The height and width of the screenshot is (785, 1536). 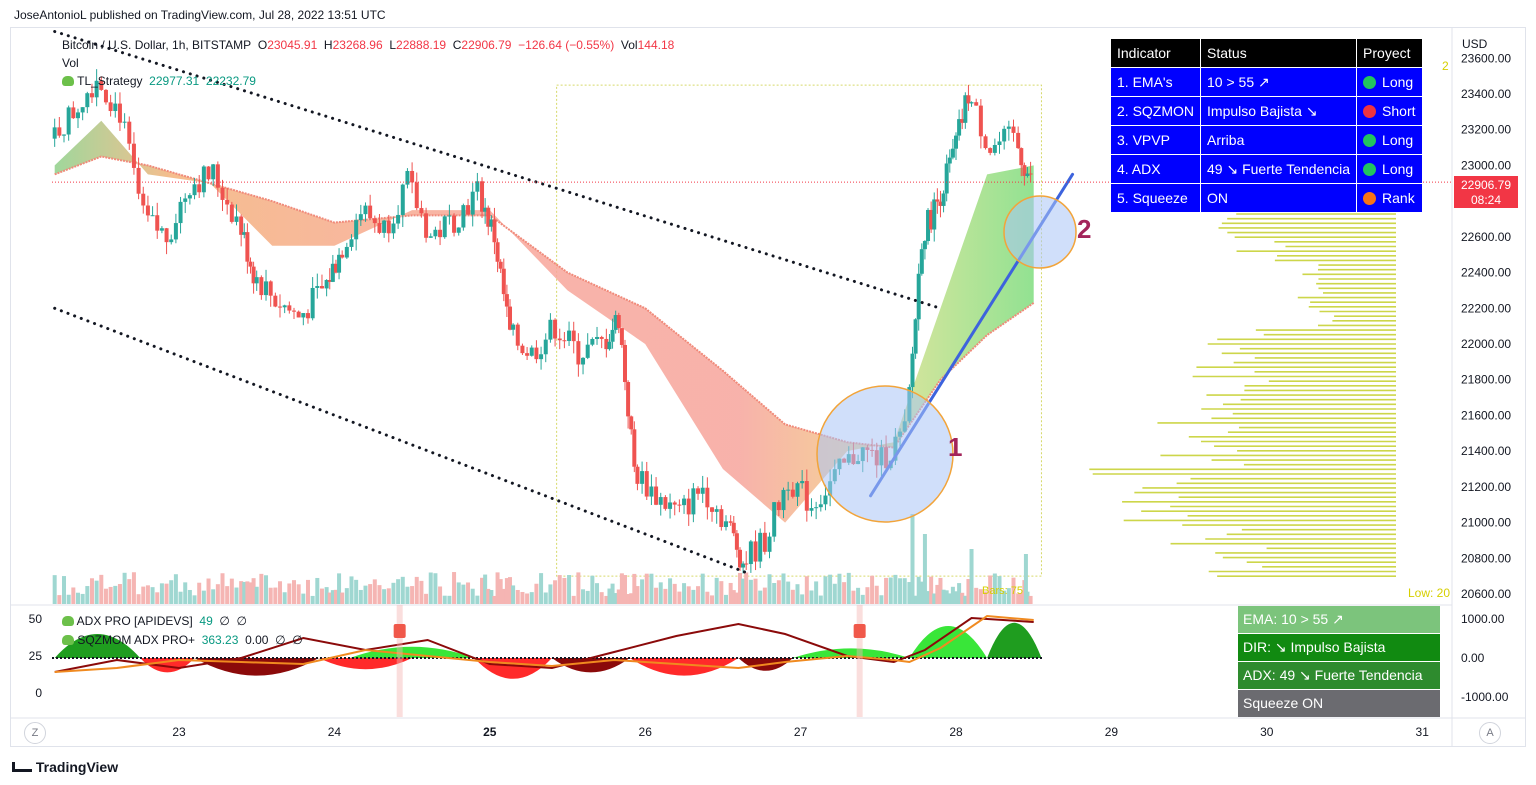 I want to click on adx-value-3: ∅, so click(x=241, y=621).